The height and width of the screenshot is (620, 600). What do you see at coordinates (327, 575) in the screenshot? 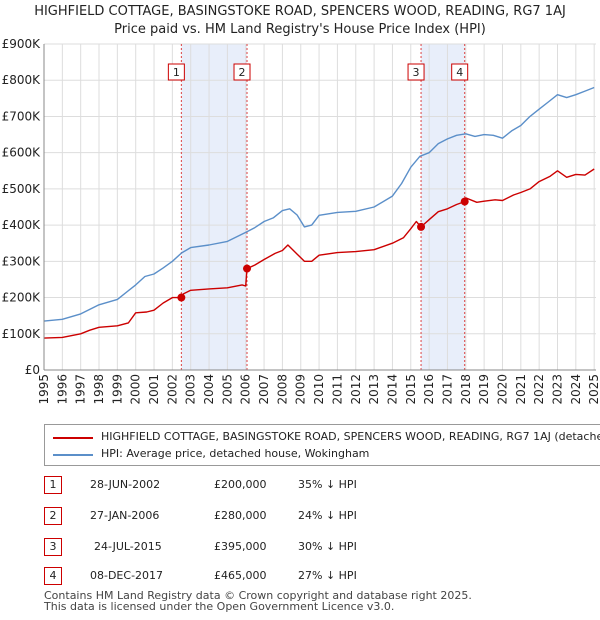
I see `sale-hpi-diff: 27% ↓ HPI` at bounding box center [327, 575].